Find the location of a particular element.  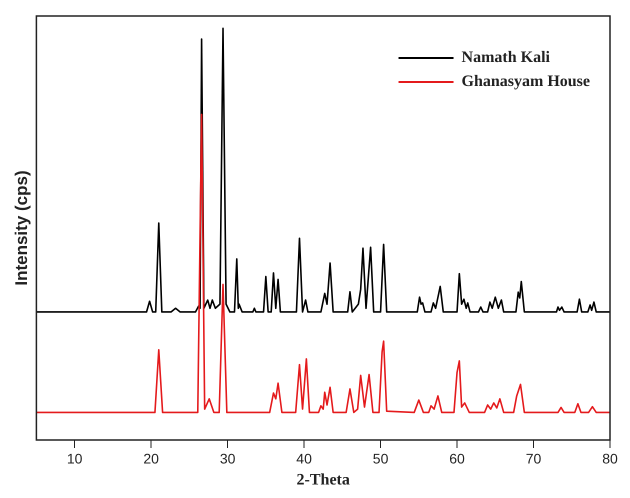

x-tick-label: 70 is located at coordinates (534, 458).